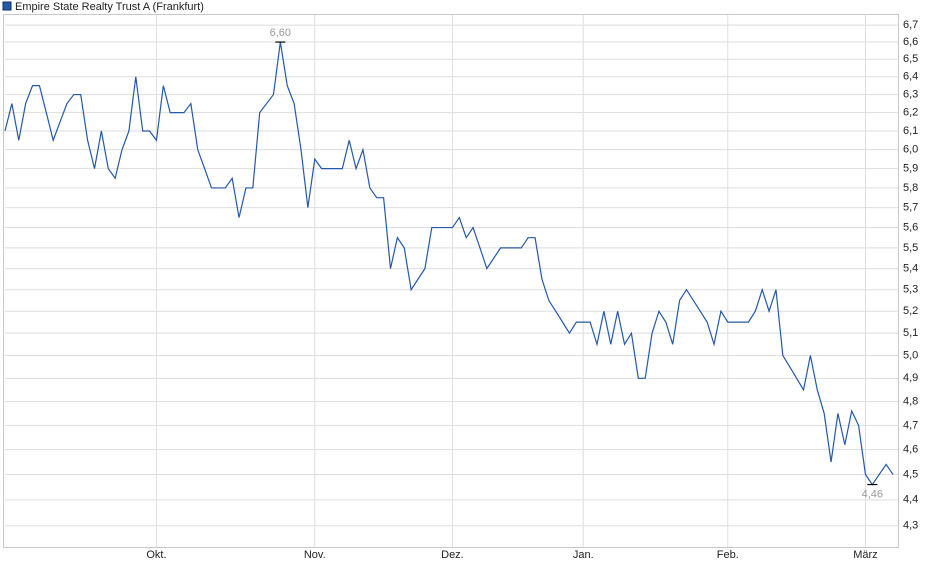 This screenshot has width=940, height=579. I want to click on x-tick-label: Jan., so click(583, 555).